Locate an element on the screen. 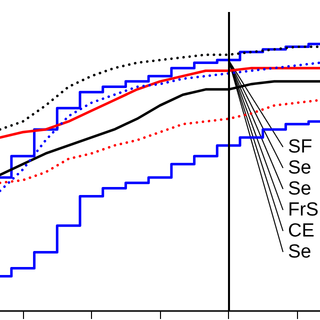 The image size is (320, 320). annotation: CE is located at coordinates (301, 231).